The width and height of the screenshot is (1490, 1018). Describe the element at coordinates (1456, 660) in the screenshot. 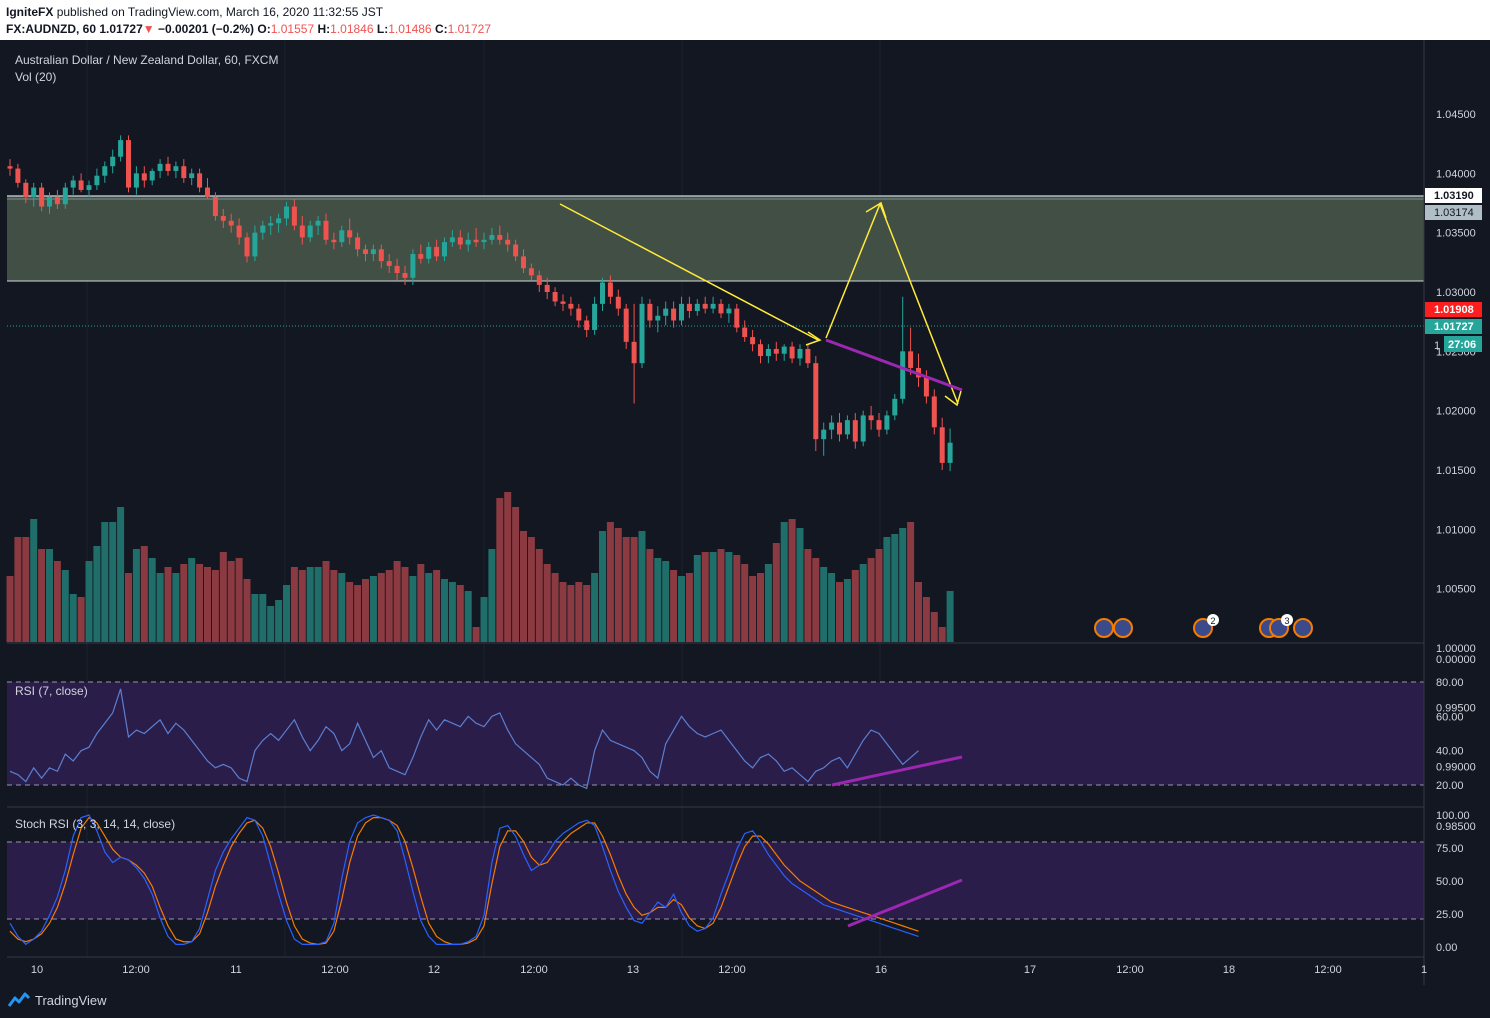

I see `volume-tick-label: 0.00000` at that location.